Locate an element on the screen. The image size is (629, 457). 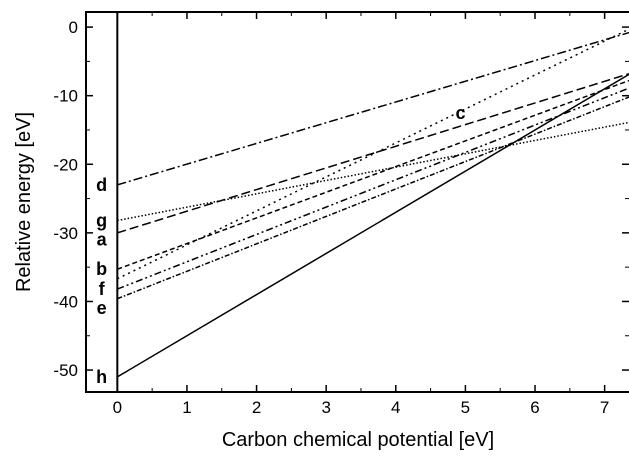
x-tick-label: 3 is located at coordinates (325, 407).